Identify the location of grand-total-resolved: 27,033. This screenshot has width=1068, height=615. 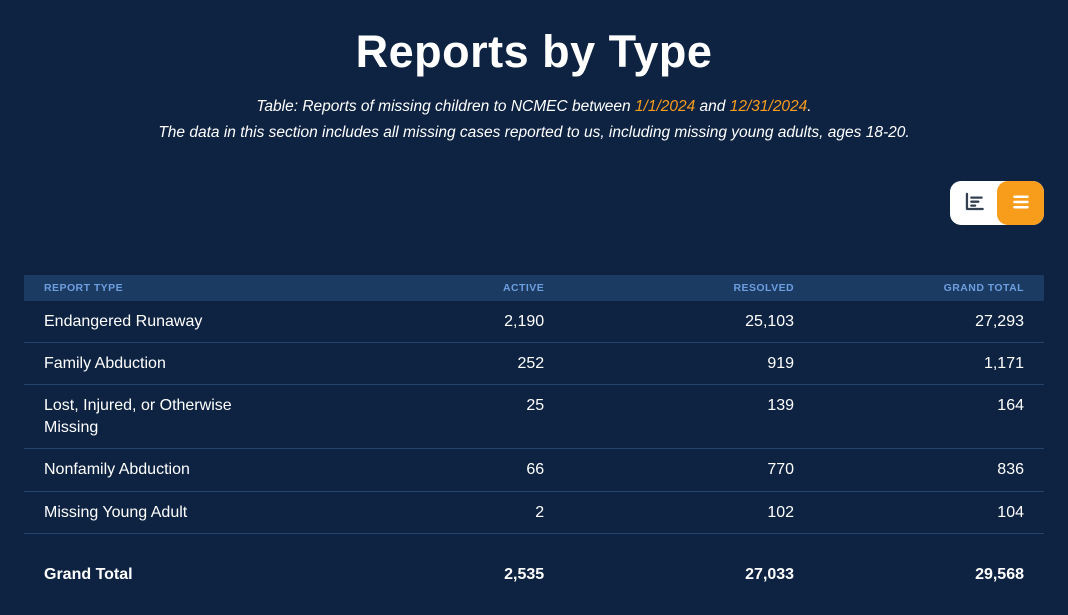
(770, 574).